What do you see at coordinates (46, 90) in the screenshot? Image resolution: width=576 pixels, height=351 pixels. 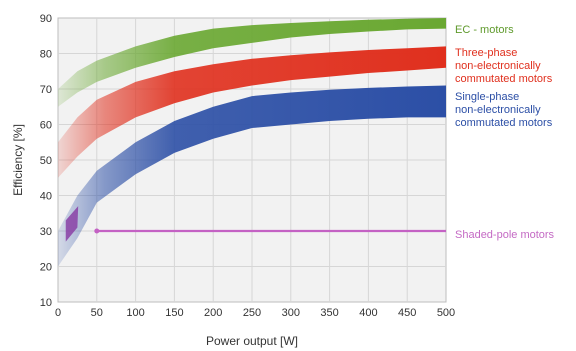 I see `y-tick-label: 70` at bounding box center [46, 90].